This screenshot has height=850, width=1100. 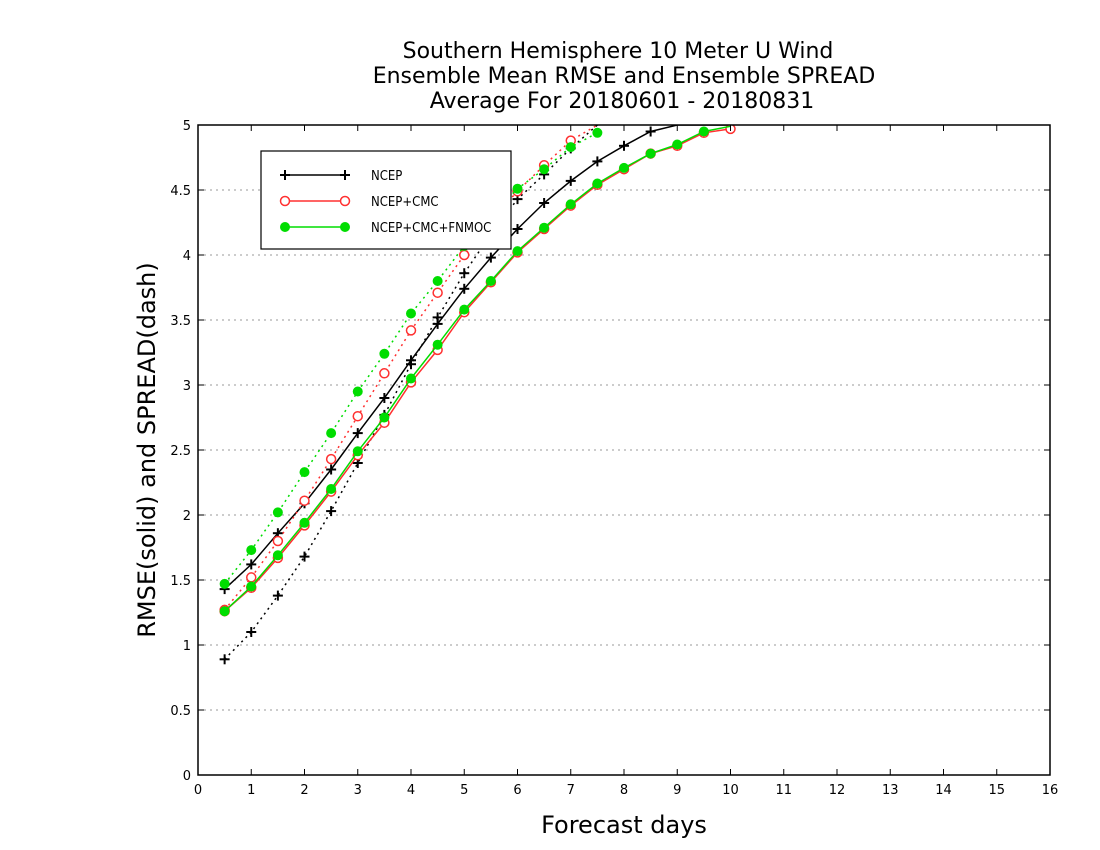 I want to click on x-tick-label-14: 14, so click(x=943, y=790).